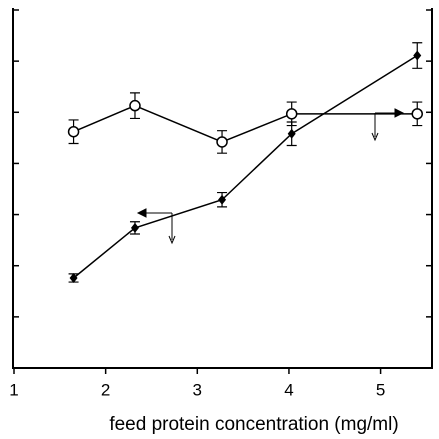 This screenshot has width=439, height=439. Describe the element at coordinates (13, 389) in the screenshot. I see `x-tick-label: 1` at that location.